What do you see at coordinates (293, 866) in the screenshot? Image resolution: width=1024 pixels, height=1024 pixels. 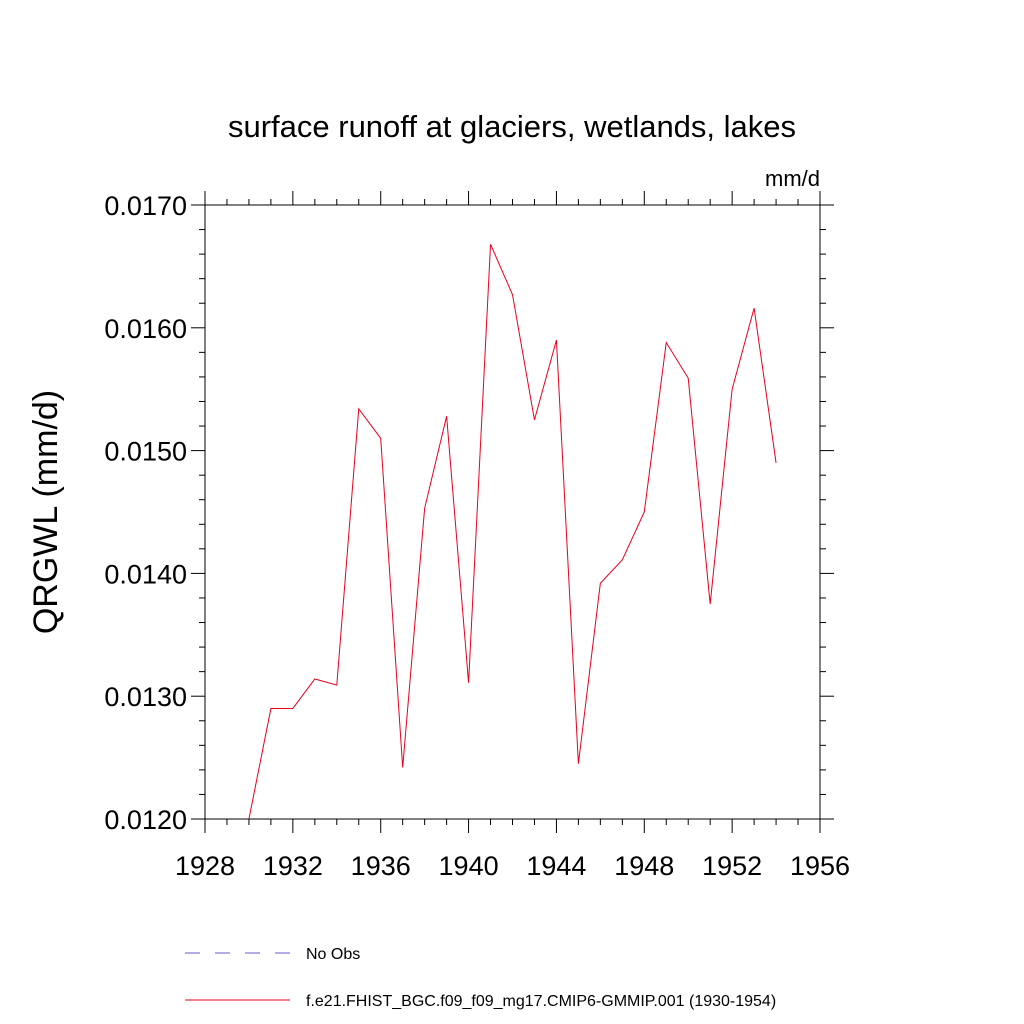 I see `x-tick-label: 1932` at bounding box center [293, 866].